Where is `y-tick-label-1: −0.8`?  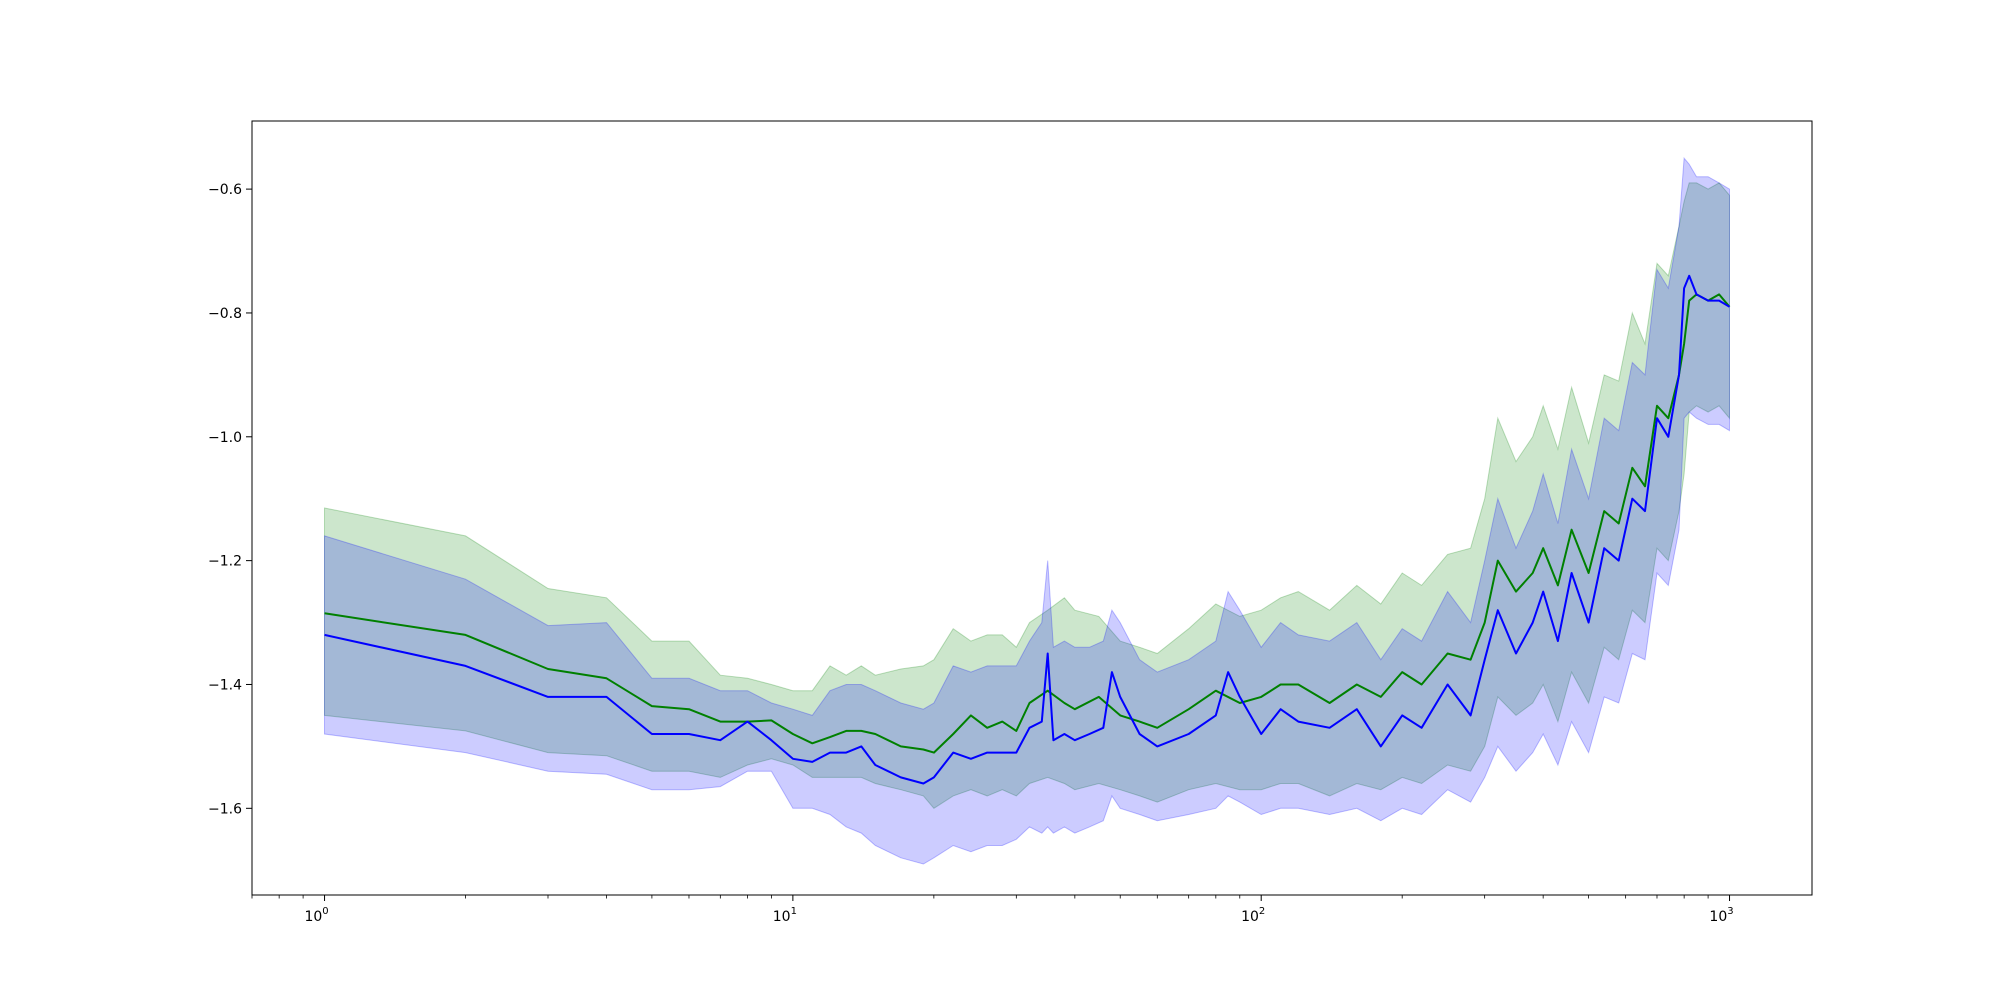 y-tick-label-1: −0.8 is located at coordinates (225, 314).